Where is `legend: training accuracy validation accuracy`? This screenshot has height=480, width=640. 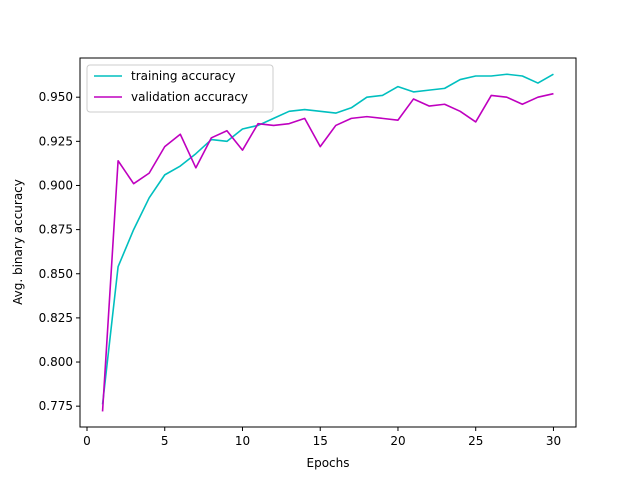
legend: training accuracy validation accuracy is located at coordinates (180, 88).